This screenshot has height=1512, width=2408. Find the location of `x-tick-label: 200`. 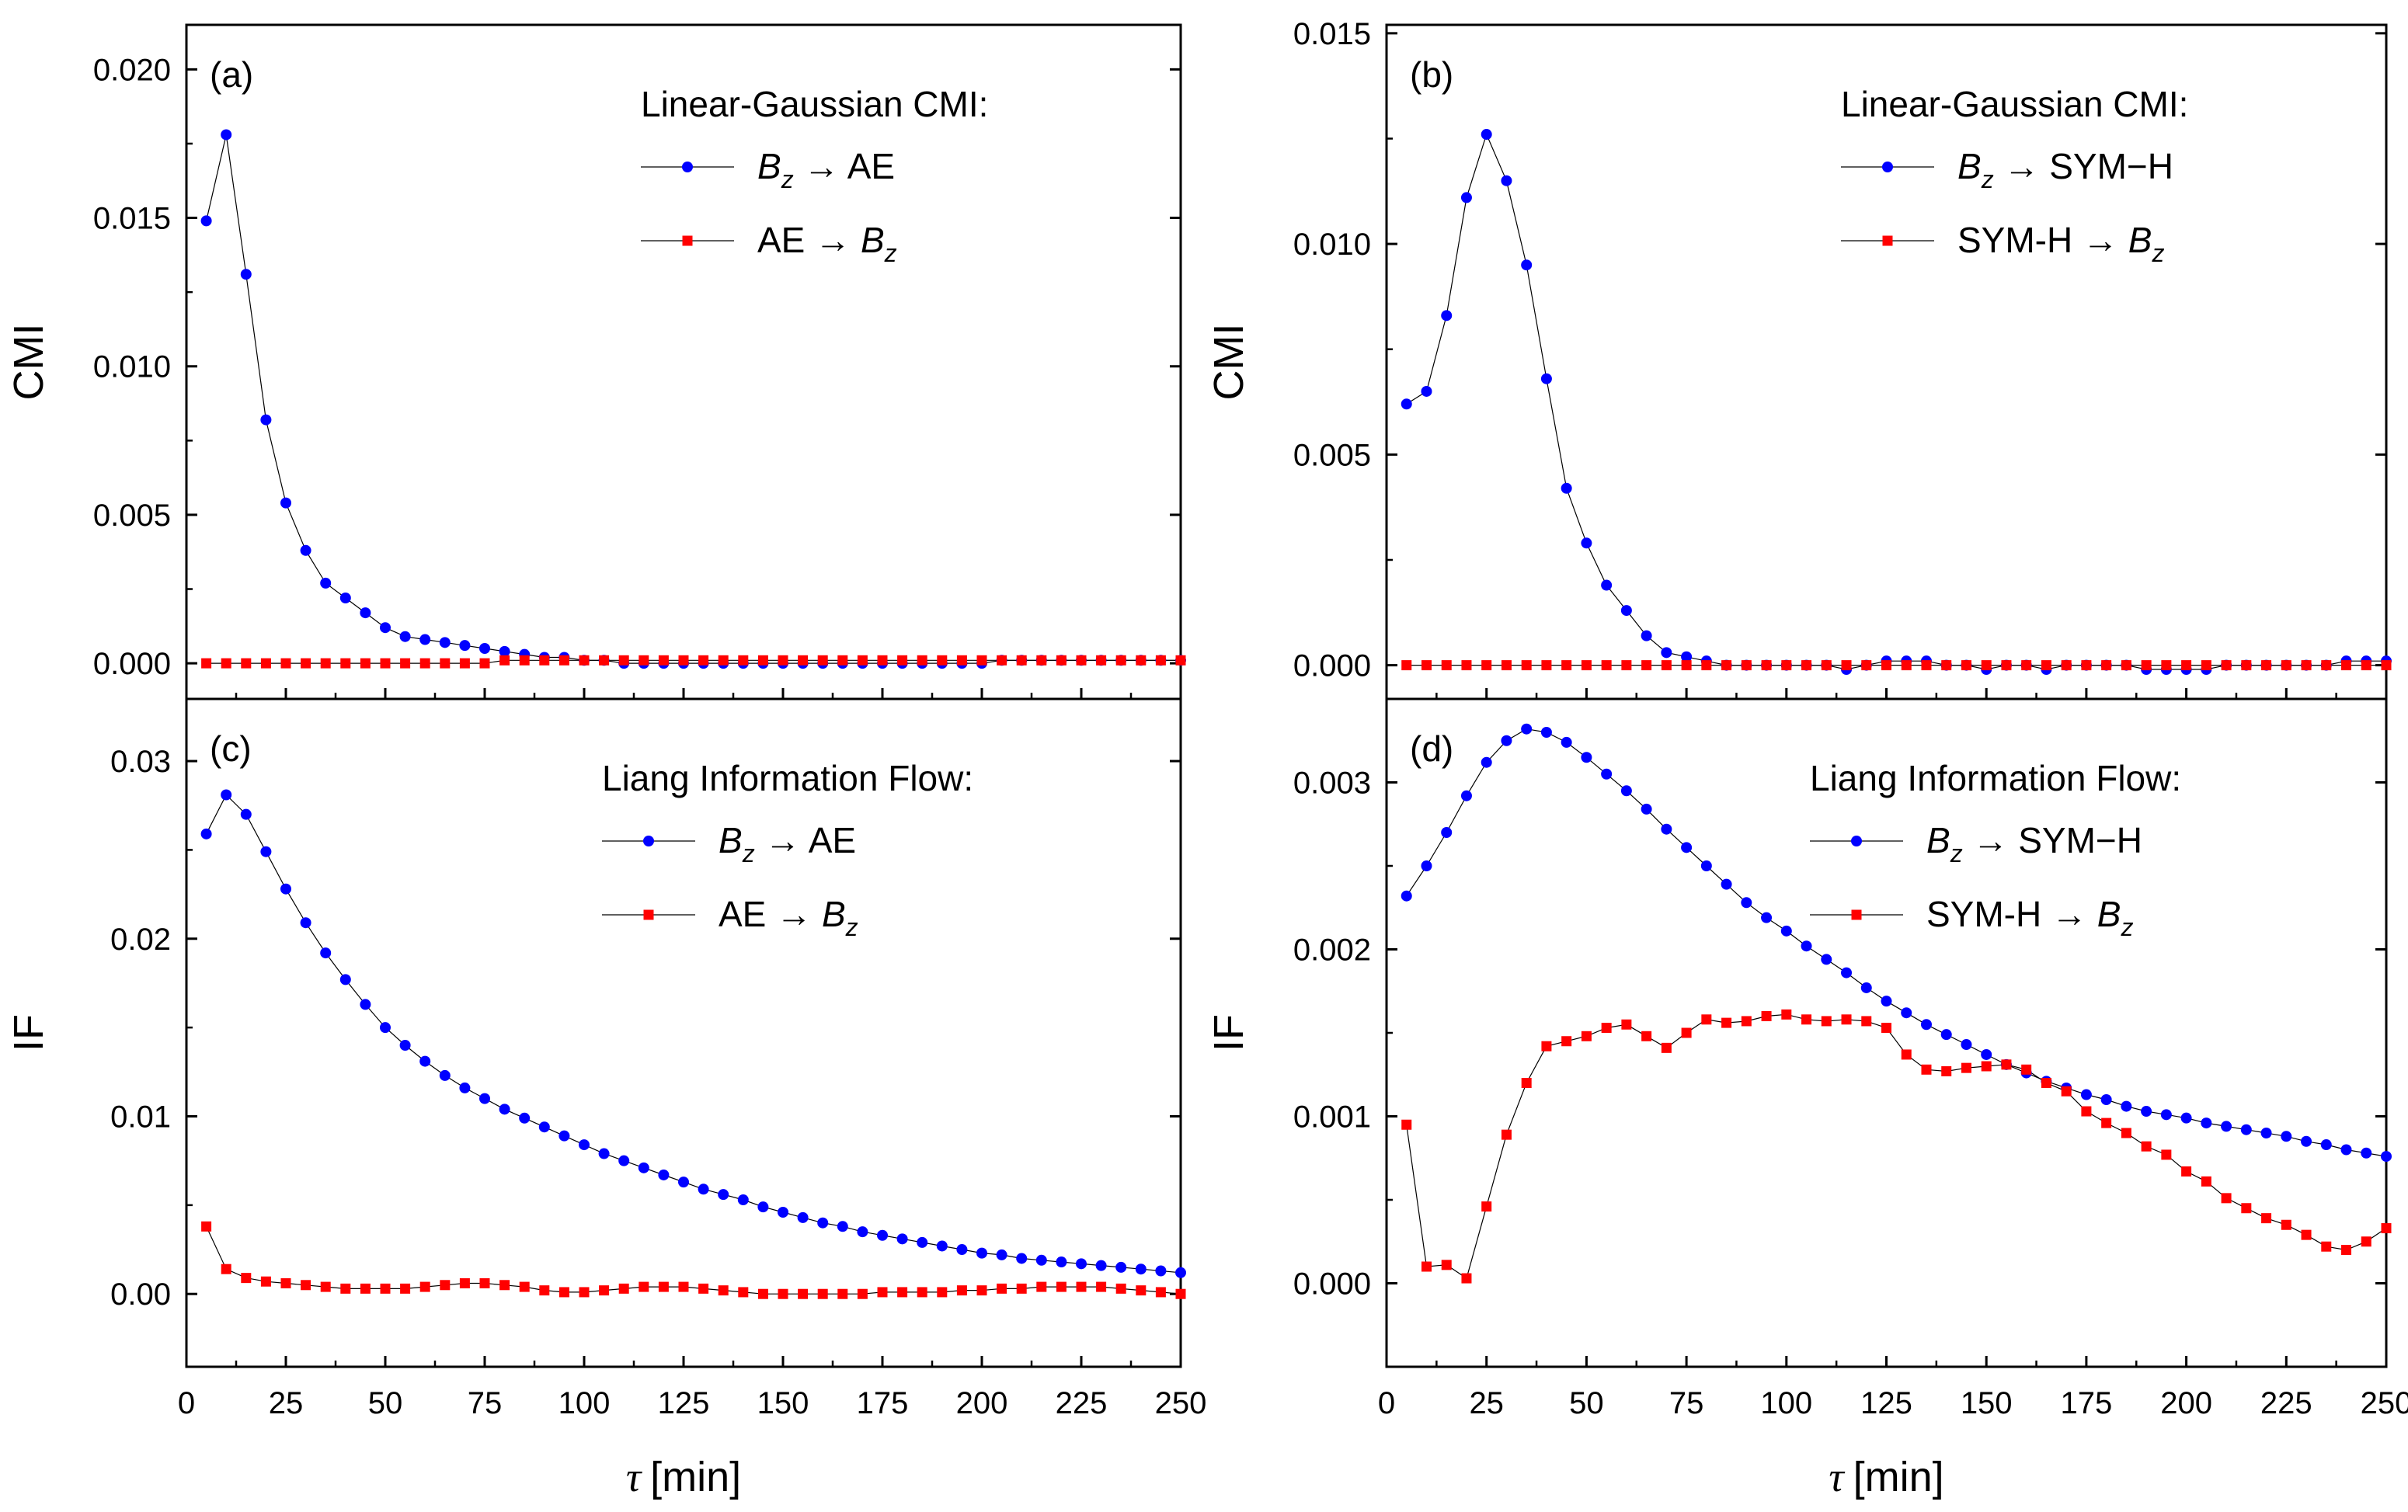

x-tick-label: 200 is located at coordinates (982, 1403).